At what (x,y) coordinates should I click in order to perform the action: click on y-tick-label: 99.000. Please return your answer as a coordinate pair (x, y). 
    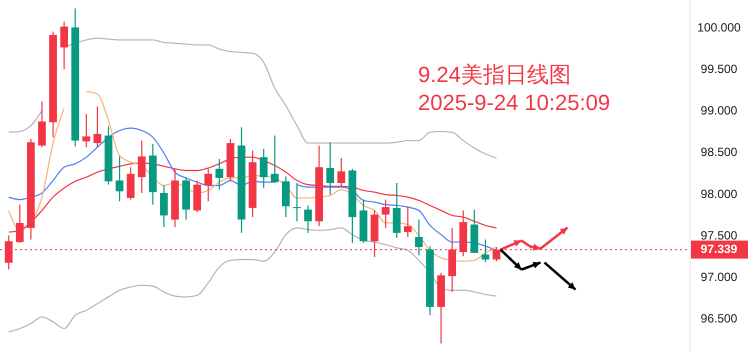
    Looking at the image, I should click on (719, 111).